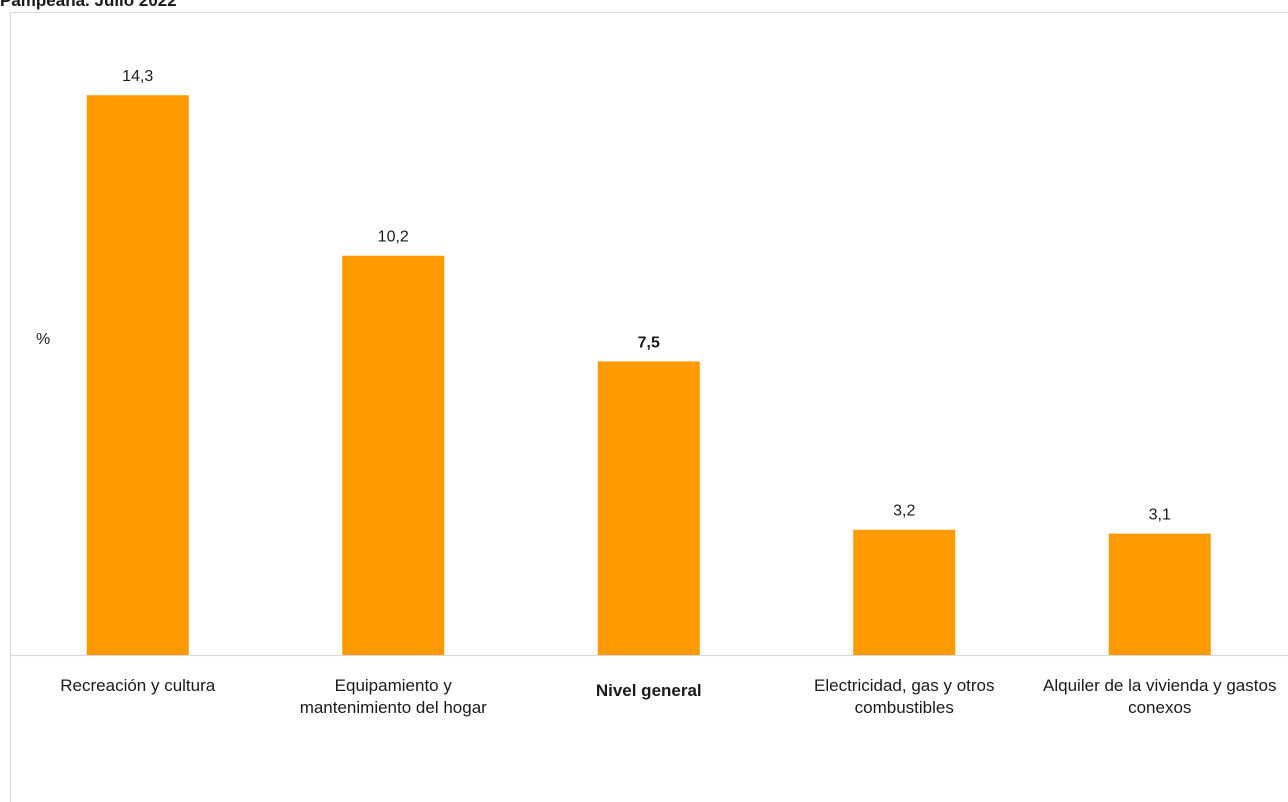 The height and width of the screenshot is (802, 1288). I want to click on category-label: Nivel general, so click(648, 690).